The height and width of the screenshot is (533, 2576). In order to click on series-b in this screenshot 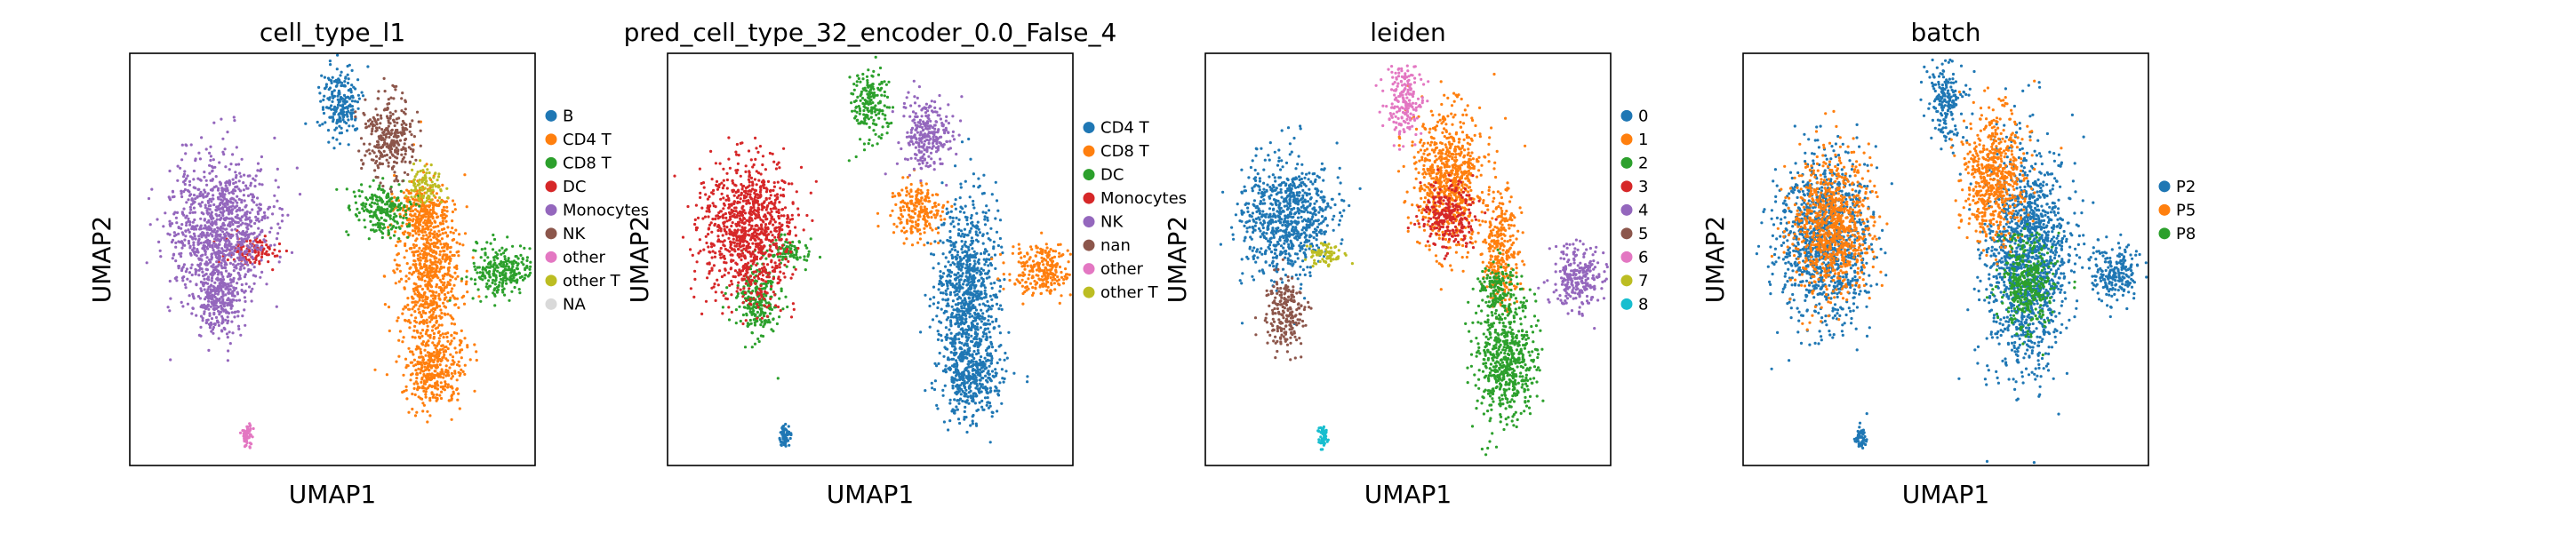, I will do `click(337, 101)`.